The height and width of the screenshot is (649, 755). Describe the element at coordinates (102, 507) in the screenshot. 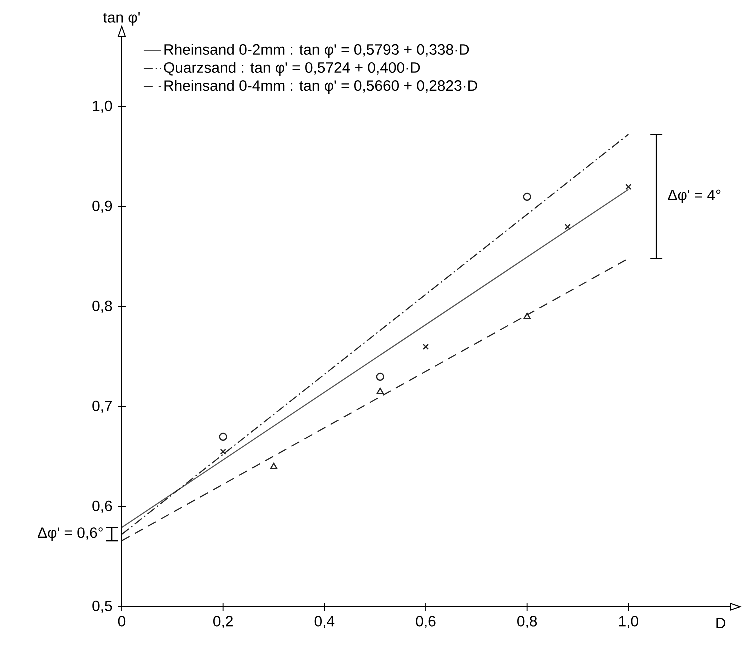

I see `y-tick-label: 0,6` at that location.